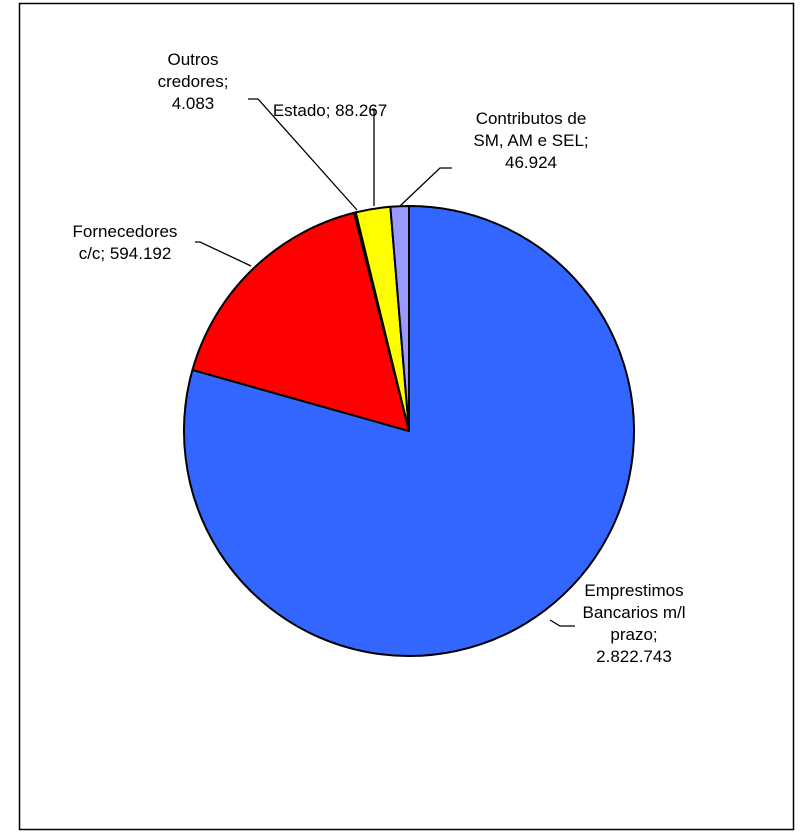 This screenshot has width=808, height=839. I want to click on data-label-line: prazo;, so click(633, 634).